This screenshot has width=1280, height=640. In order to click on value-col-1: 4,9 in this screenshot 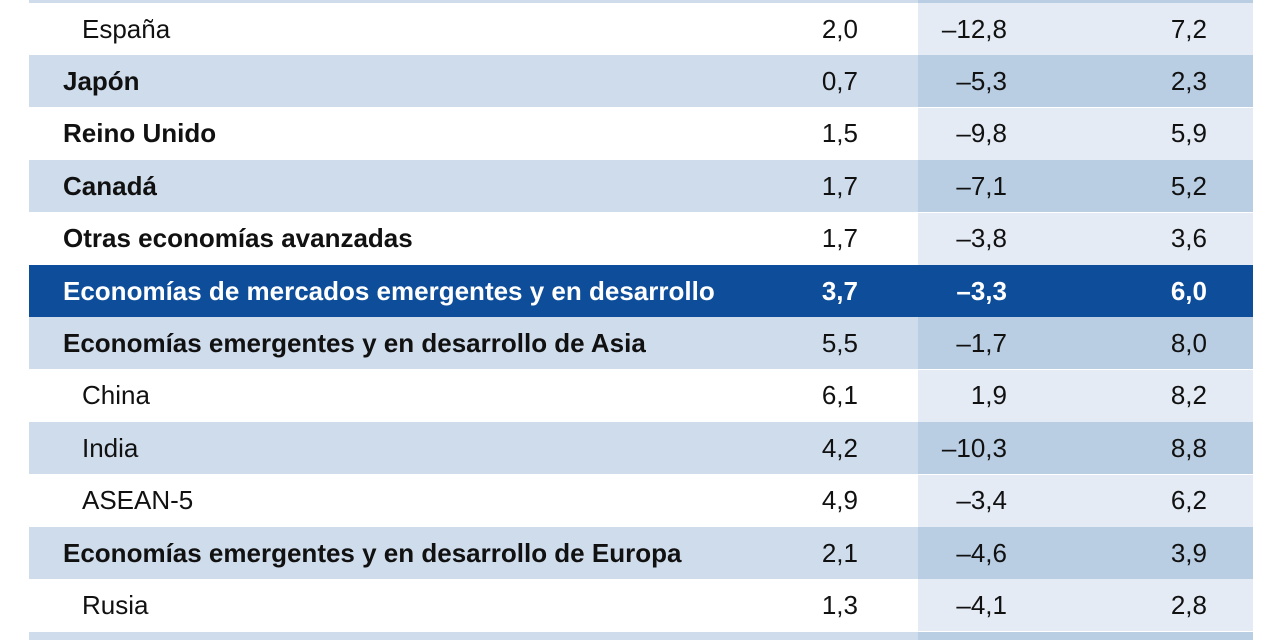, I will do `click(839, 500)`.